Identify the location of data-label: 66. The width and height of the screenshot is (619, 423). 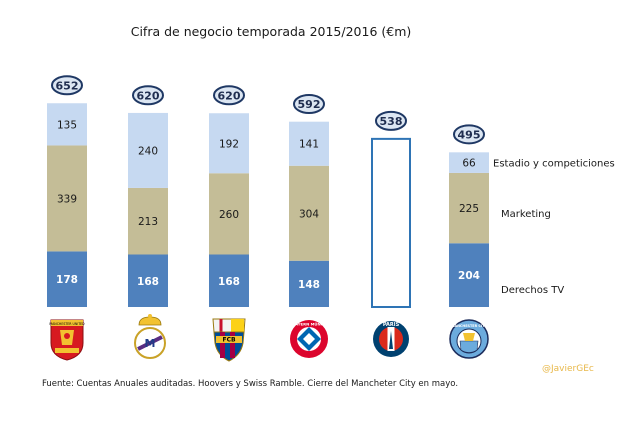
(469, 164).